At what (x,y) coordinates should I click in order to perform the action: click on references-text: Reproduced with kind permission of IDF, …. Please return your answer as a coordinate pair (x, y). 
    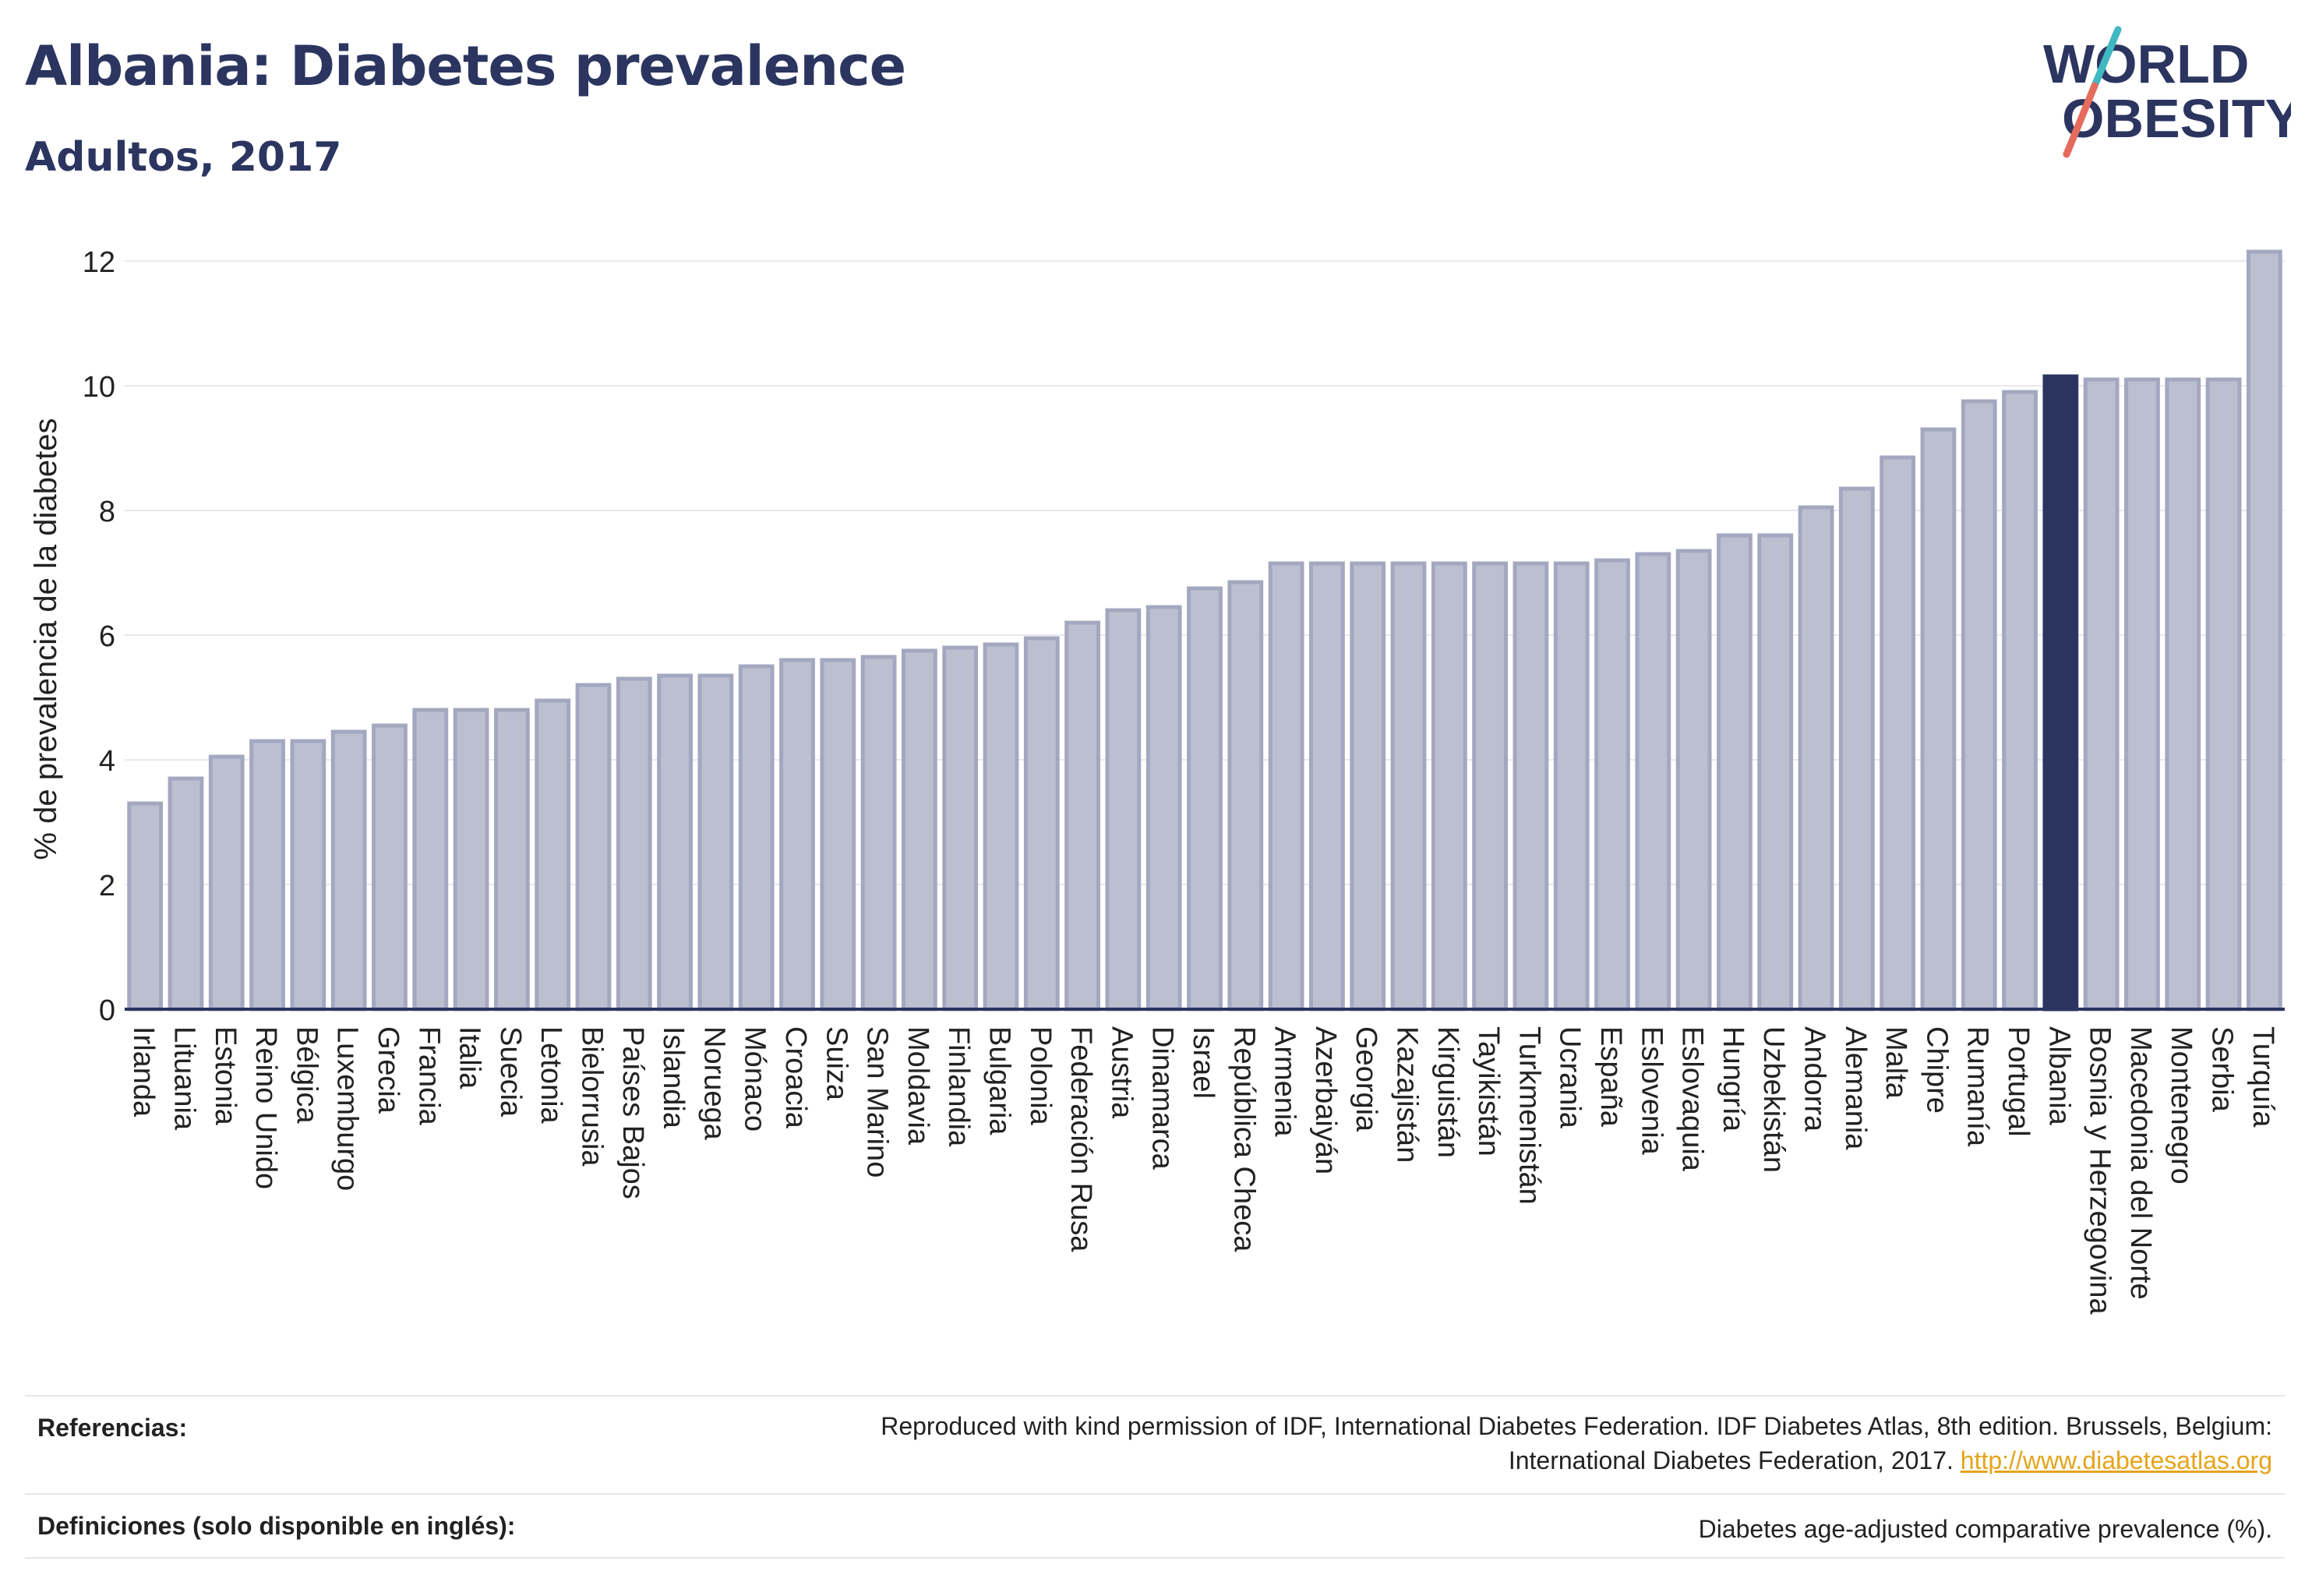
    Looking at the image, I should click on (1576, 1443).